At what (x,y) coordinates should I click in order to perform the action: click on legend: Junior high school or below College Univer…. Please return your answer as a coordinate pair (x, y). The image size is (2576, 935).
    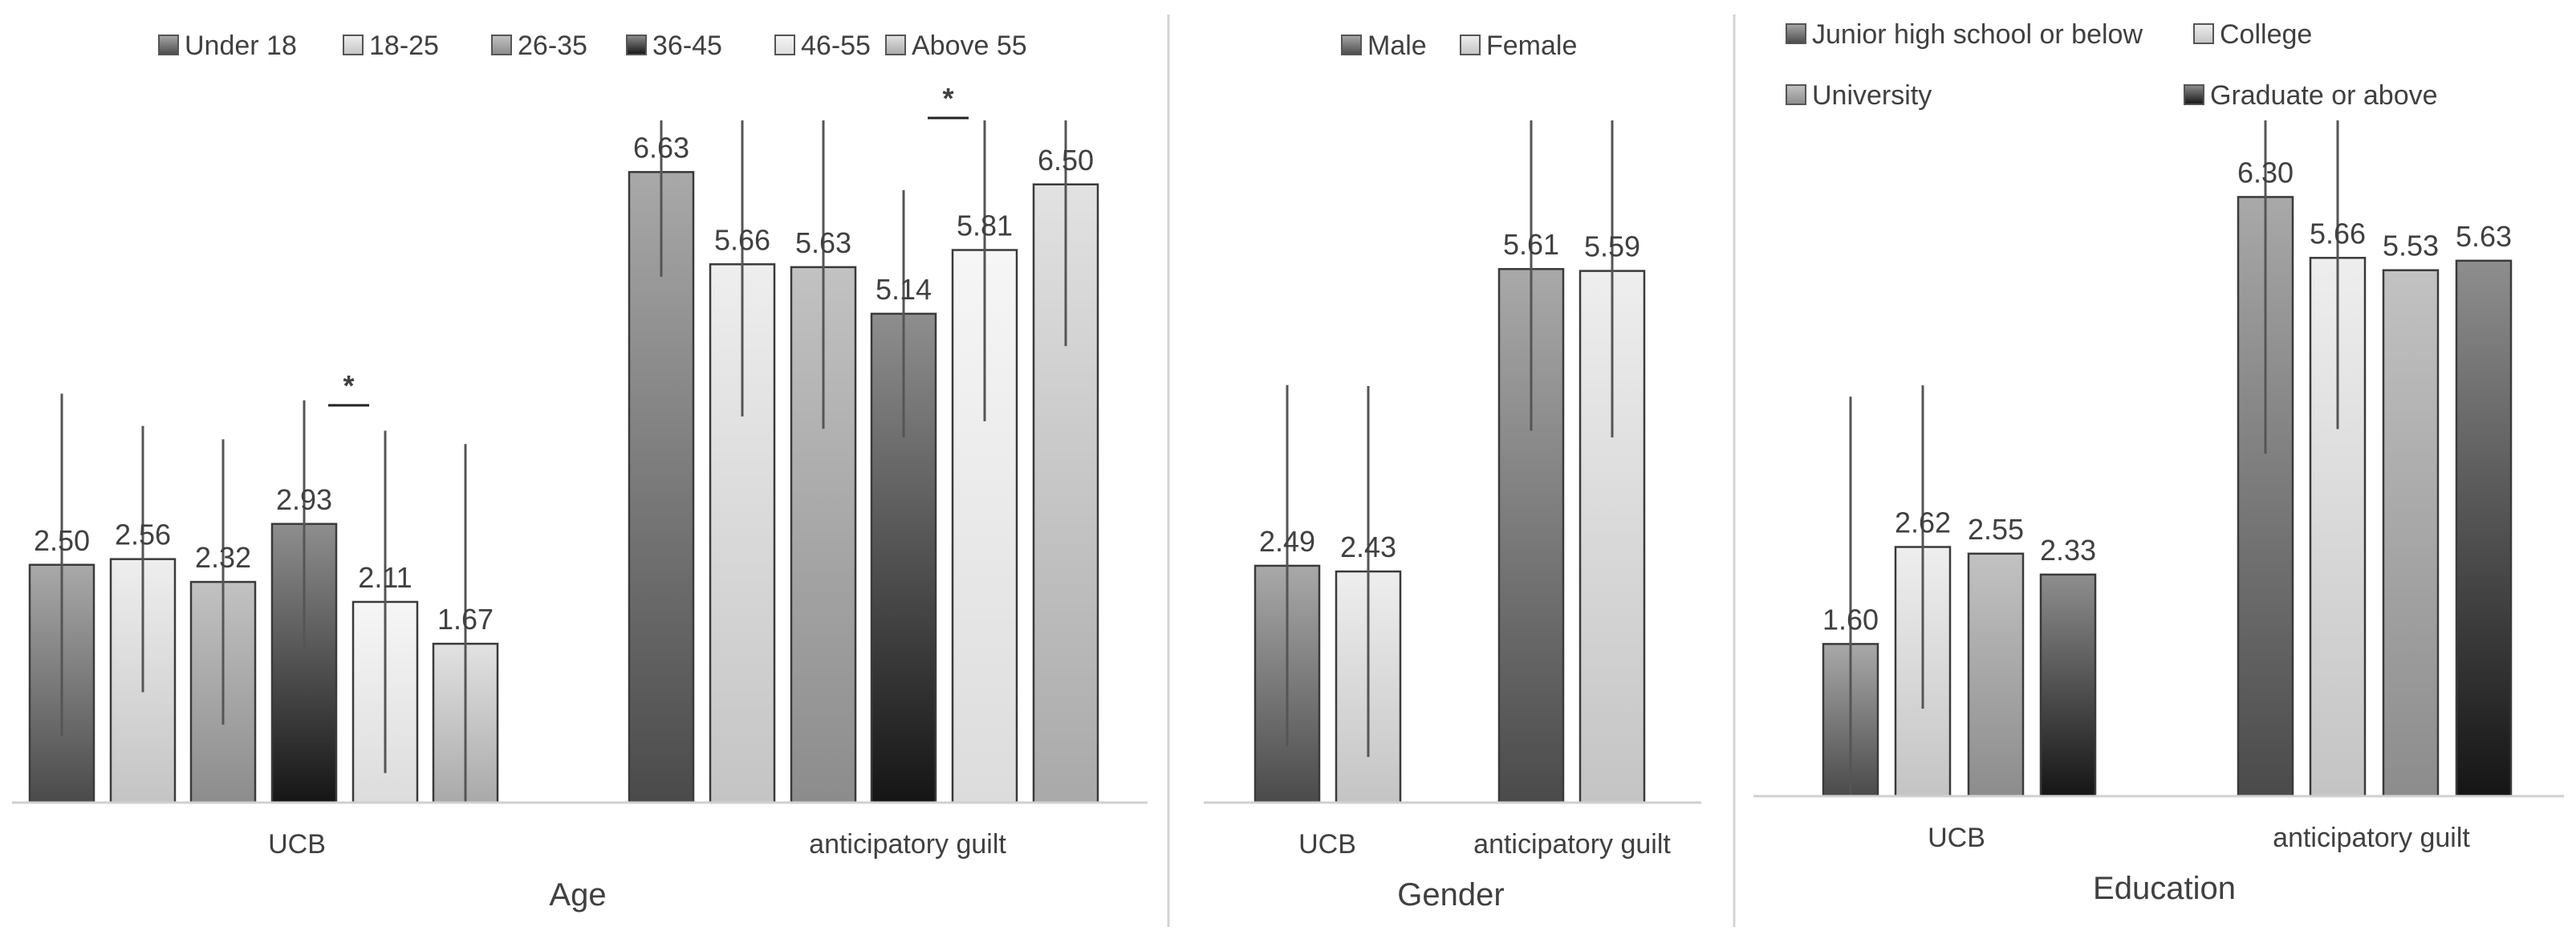
    Looking at the image, I should click on (2112, 65).